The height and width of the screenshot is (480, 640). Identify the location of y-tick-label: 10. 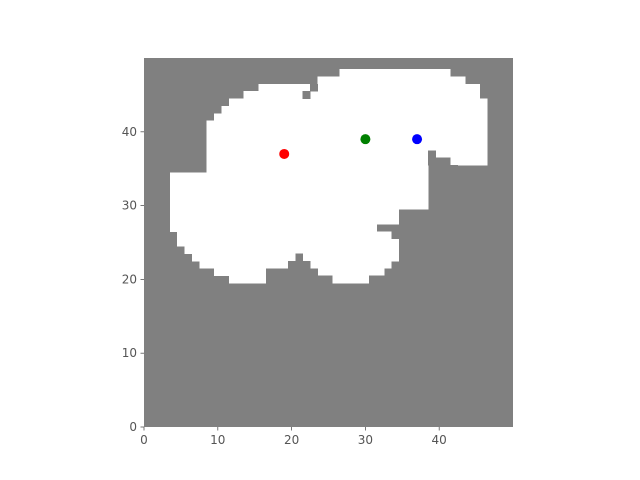
(129, 353).